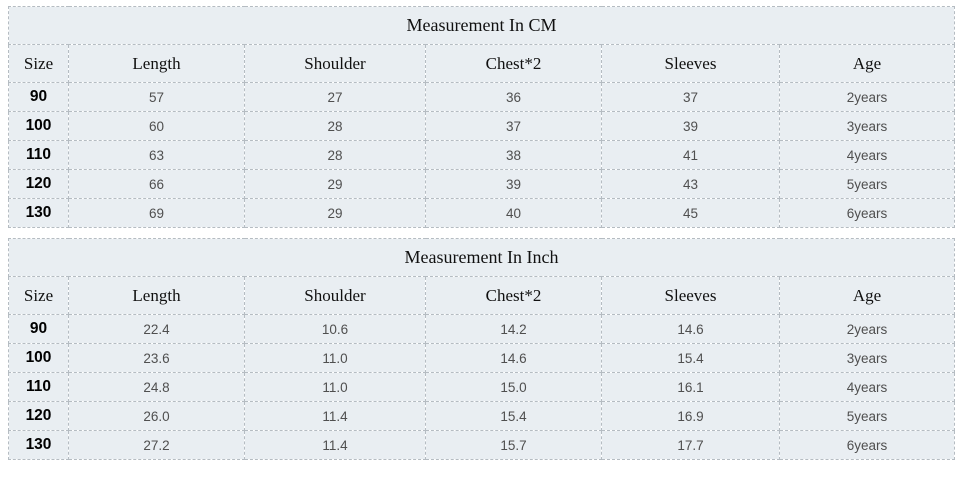 Image resolution: width=962 pixels, height=477 pixels. What do you see at coordinates (690, 416) in the screenshot?
I see `sleeves-cell: 16.9` at bounding box center [690, 416].